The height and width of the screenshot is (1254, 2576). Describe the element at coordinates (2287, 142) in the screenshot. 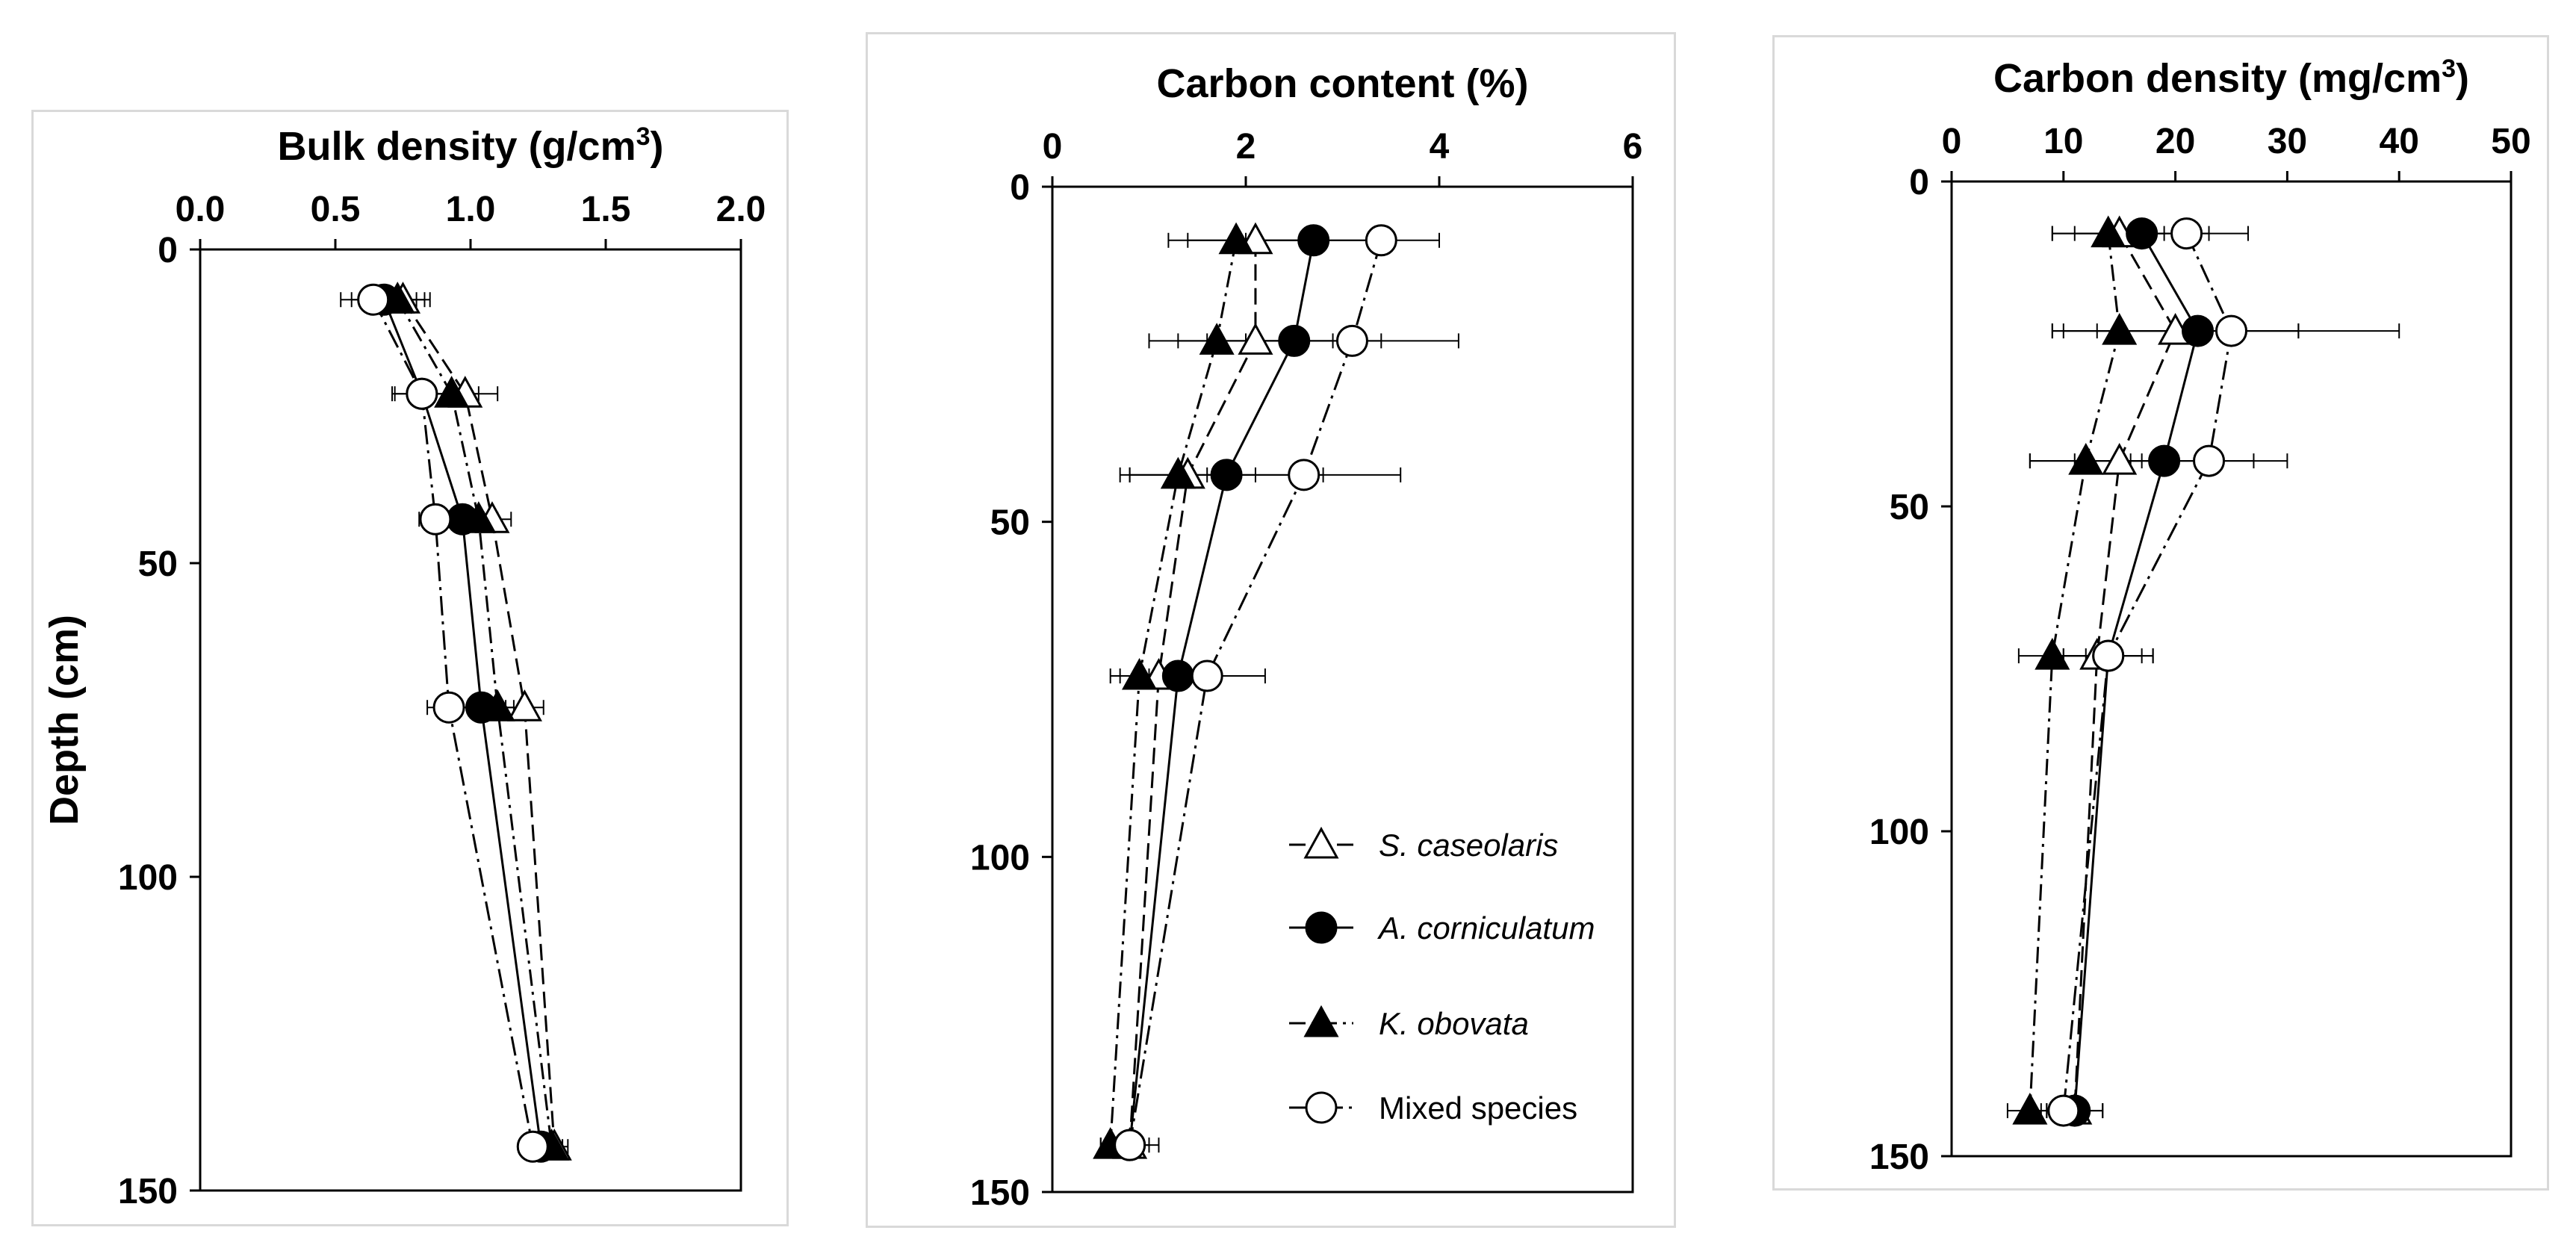

I see `x-tick-label: 30` at that location.